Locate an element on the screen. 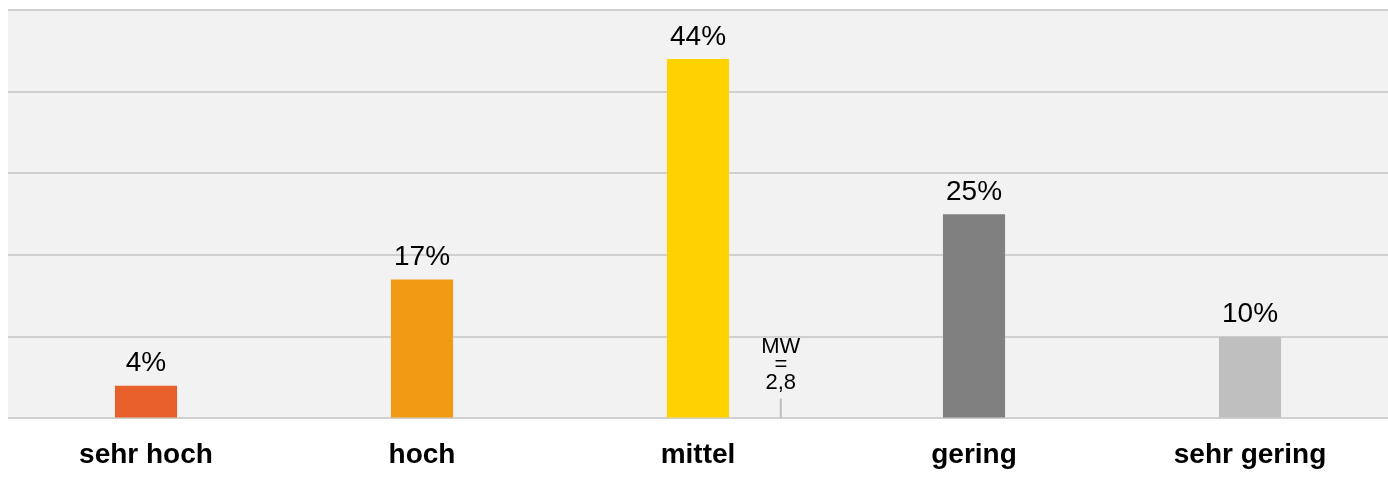 This screenshot has width=1388, height=492. data-label: 44% is located at coordinates (698, 35).